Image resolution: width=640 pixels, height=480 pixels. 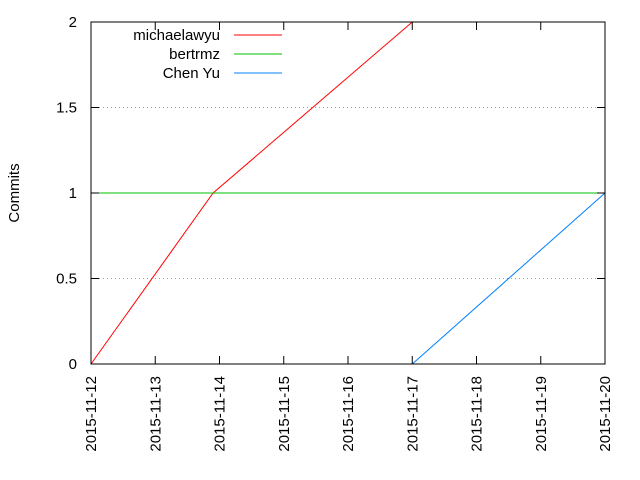 I want to click on legend: michaelawyu bertrmz Chen Yu, so click(x=207, y=54).